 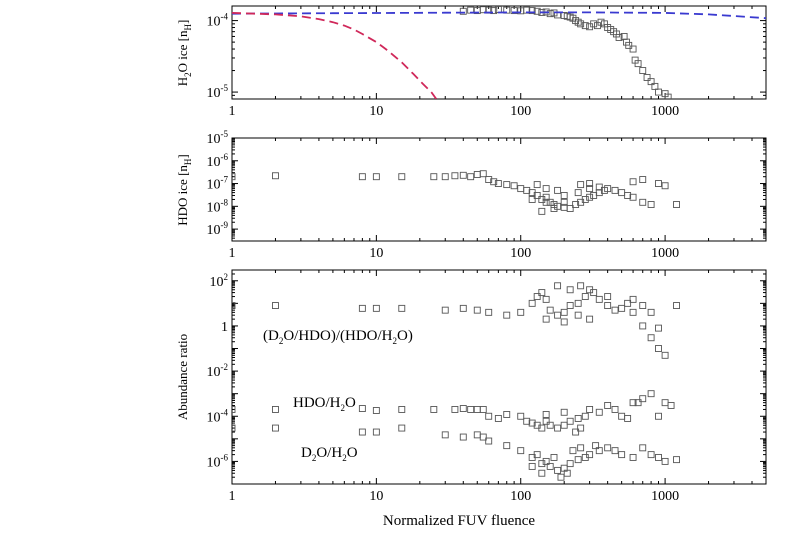 What do you see at coordinates (520, 111) in the screenshot?
I see `x-tick-label: 100` at bounding box center [520, 111].